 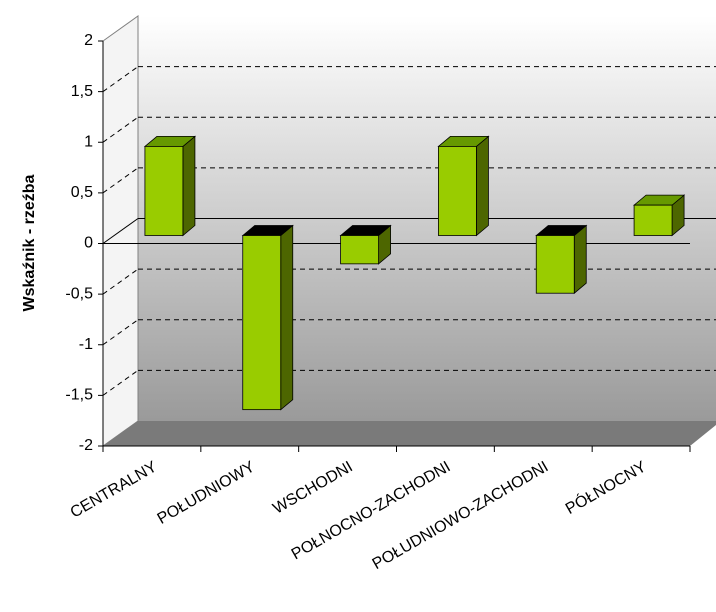 What do you see at coordinates (312, 487) in the screenshot?
I see `x-tick-label: WSCHODNI` at bounding box center [312, 487].